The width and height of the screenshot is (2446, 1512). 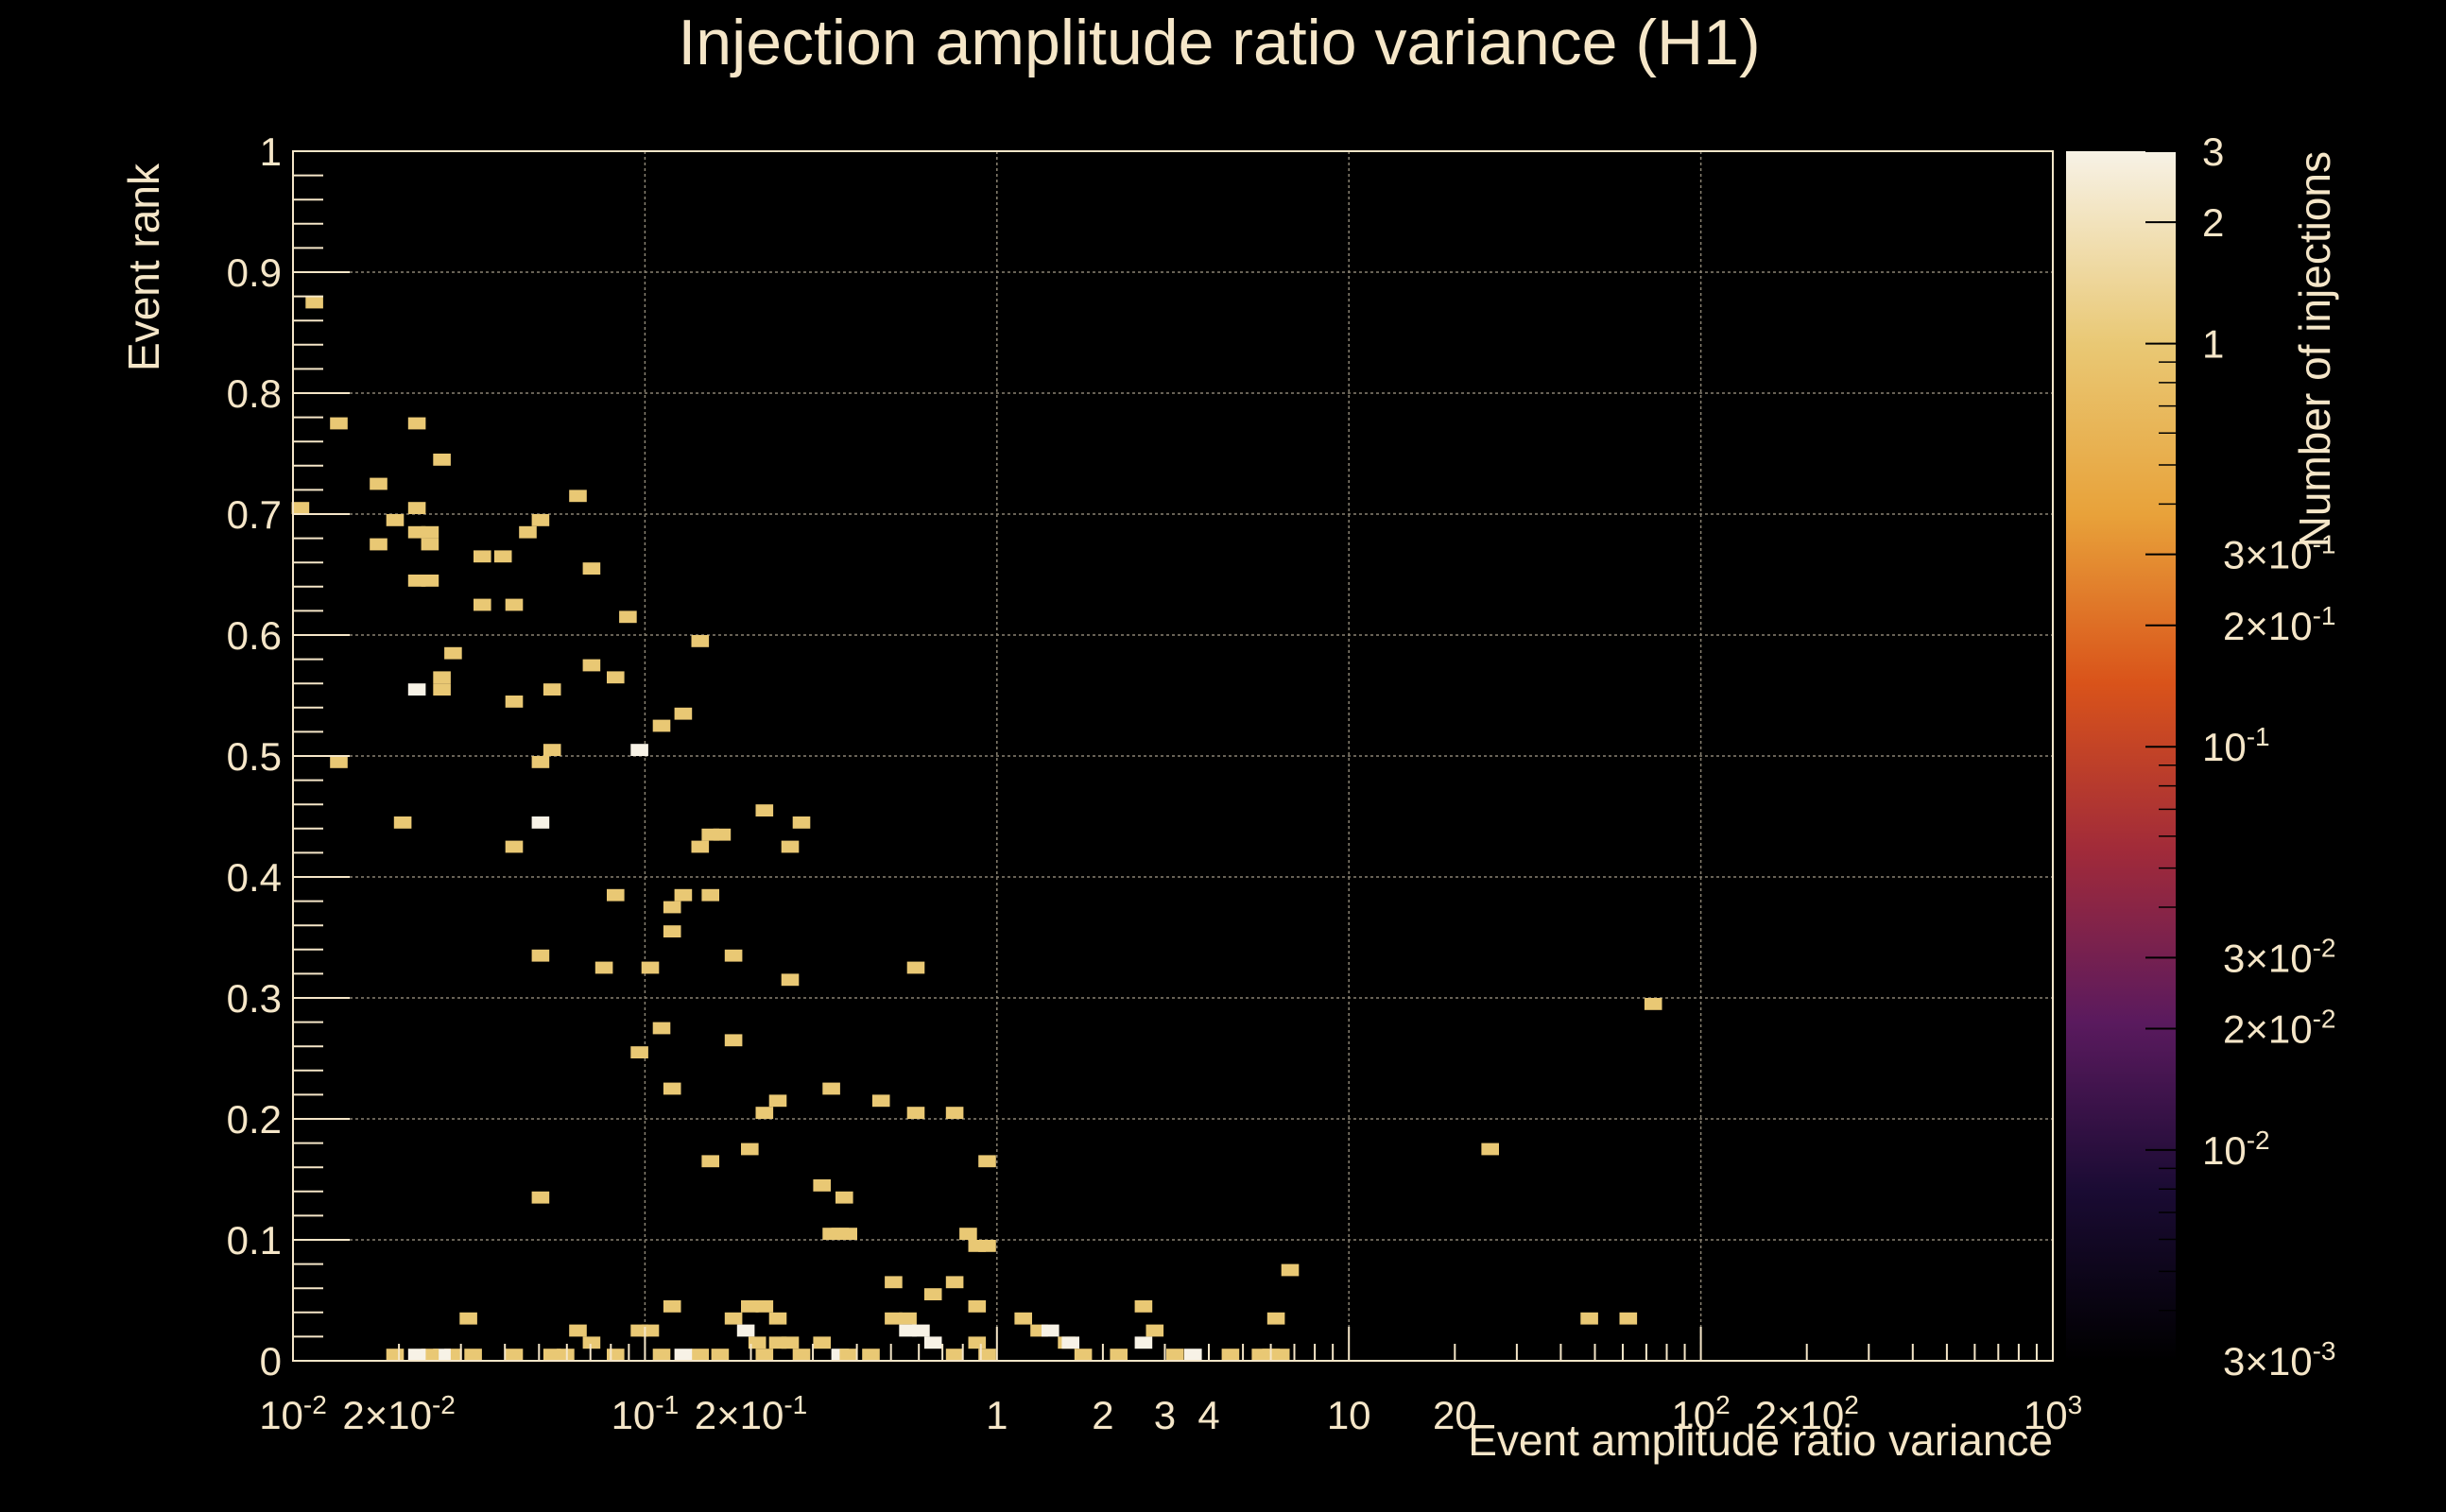 I want to click on x-tick-label: 10⁻¹, so click(x=646, y=1413).